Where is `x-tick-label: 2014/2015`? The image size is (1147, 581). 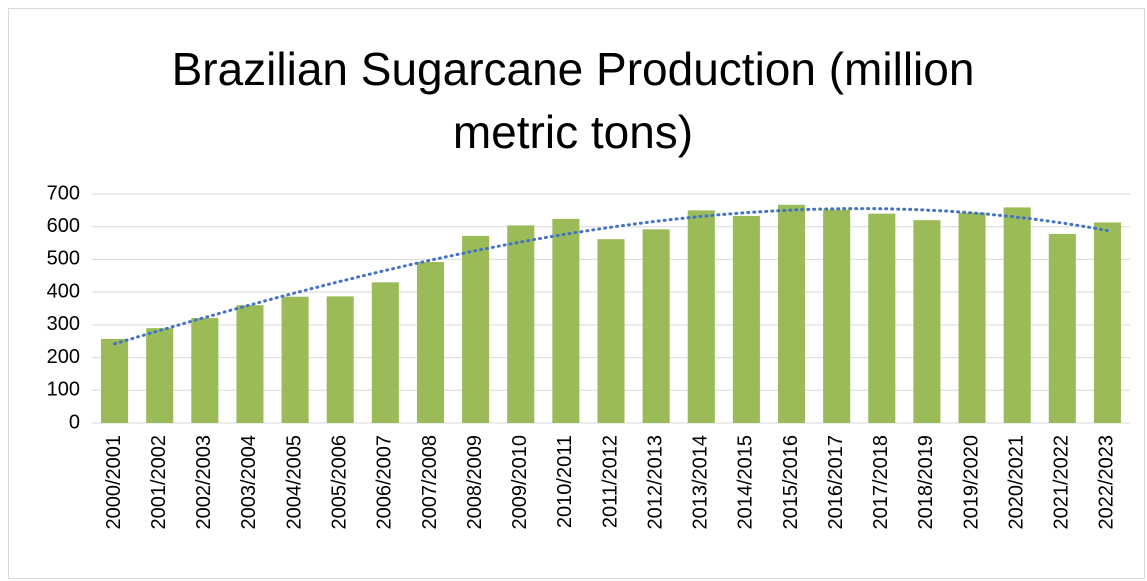 x-tick-label: 2014/2015 is located at coordinates (746, 482).